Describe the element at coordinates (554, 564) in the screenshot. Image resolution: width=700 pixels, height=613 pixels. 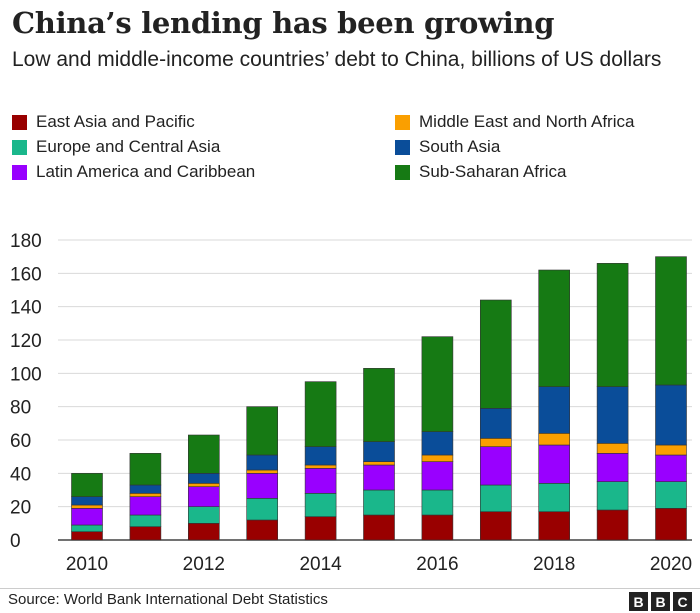
I see `x-tick-label: 2018` at that location.